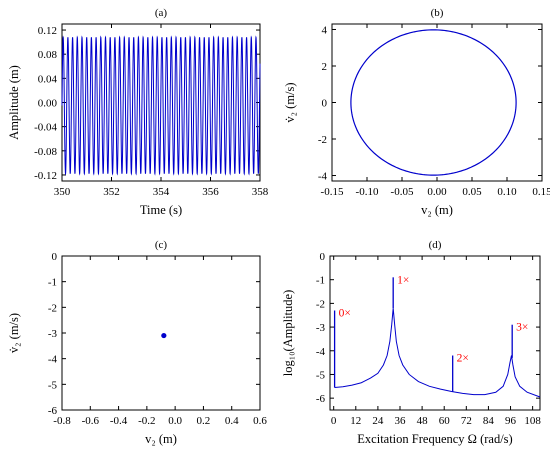  I want to click on y-tick-label: 0.12, so click(47, 31).